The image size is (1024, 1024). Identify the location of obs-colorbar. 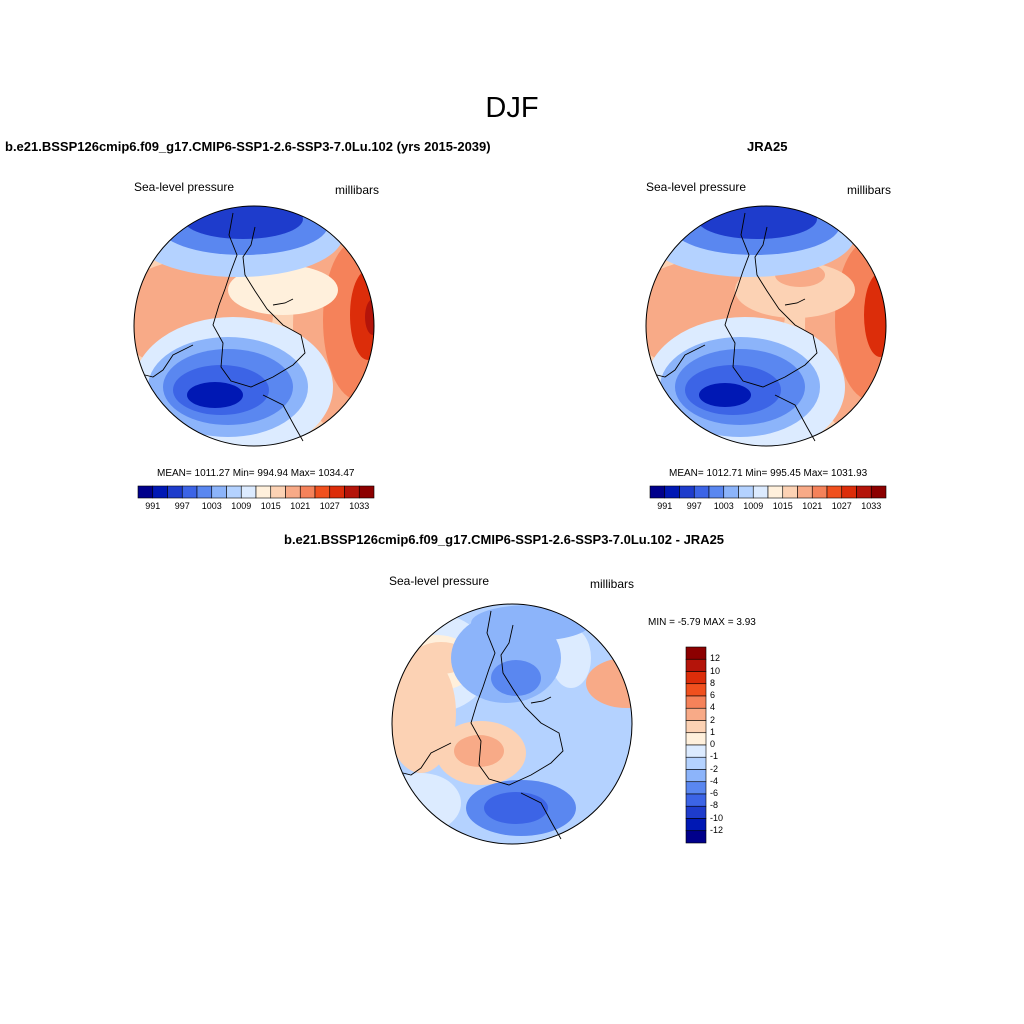
(768, 492).